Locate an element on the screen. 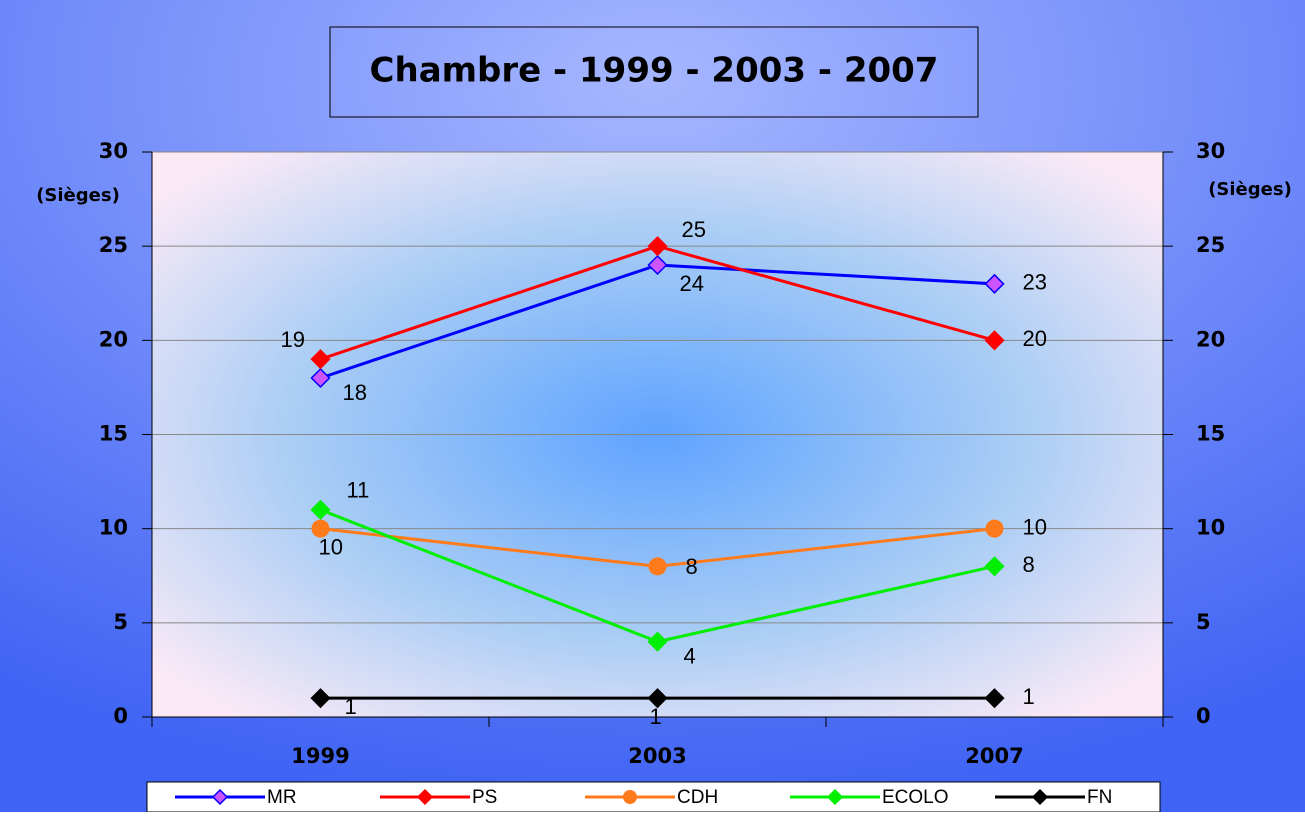 Image resolution: width=1305 pixels, height=816 pixels. y-tick-label: 15 is located at coordinates (113, 434).